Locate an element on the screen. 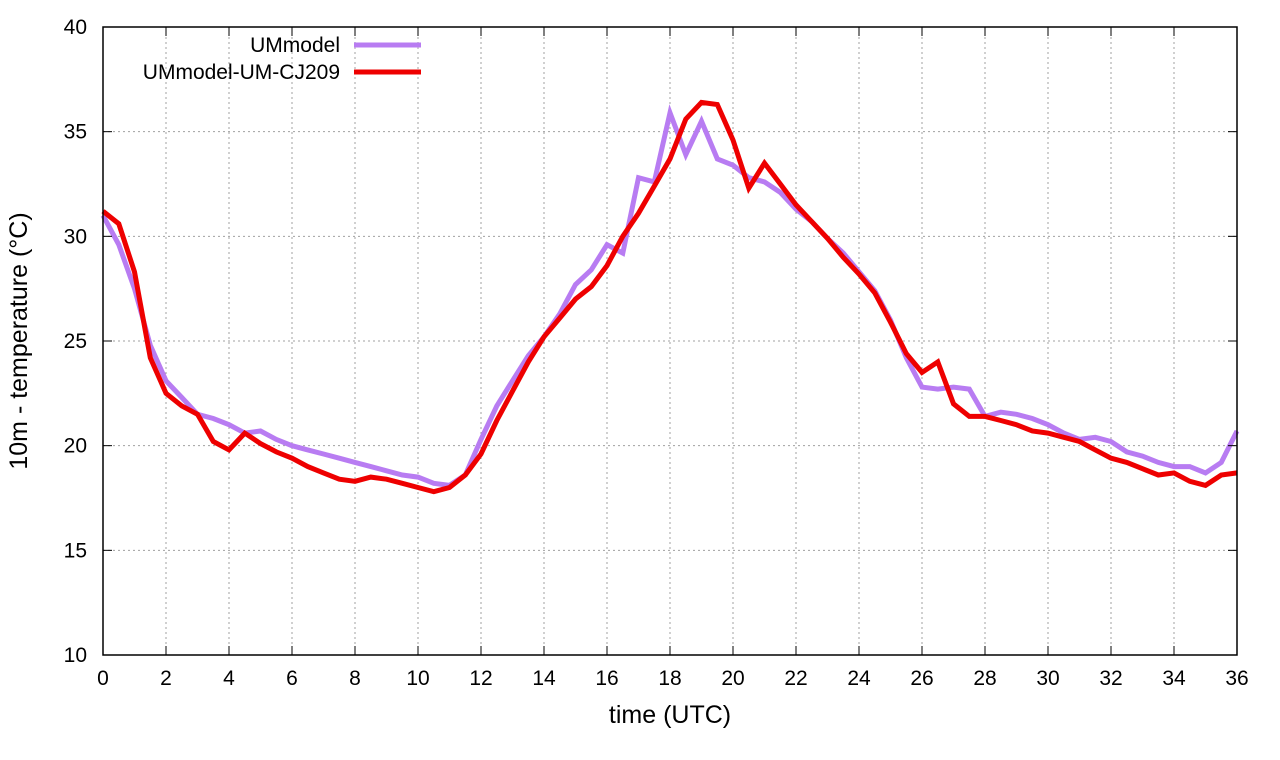  y-tick-label: 10 is located at coordinates (75, 655).